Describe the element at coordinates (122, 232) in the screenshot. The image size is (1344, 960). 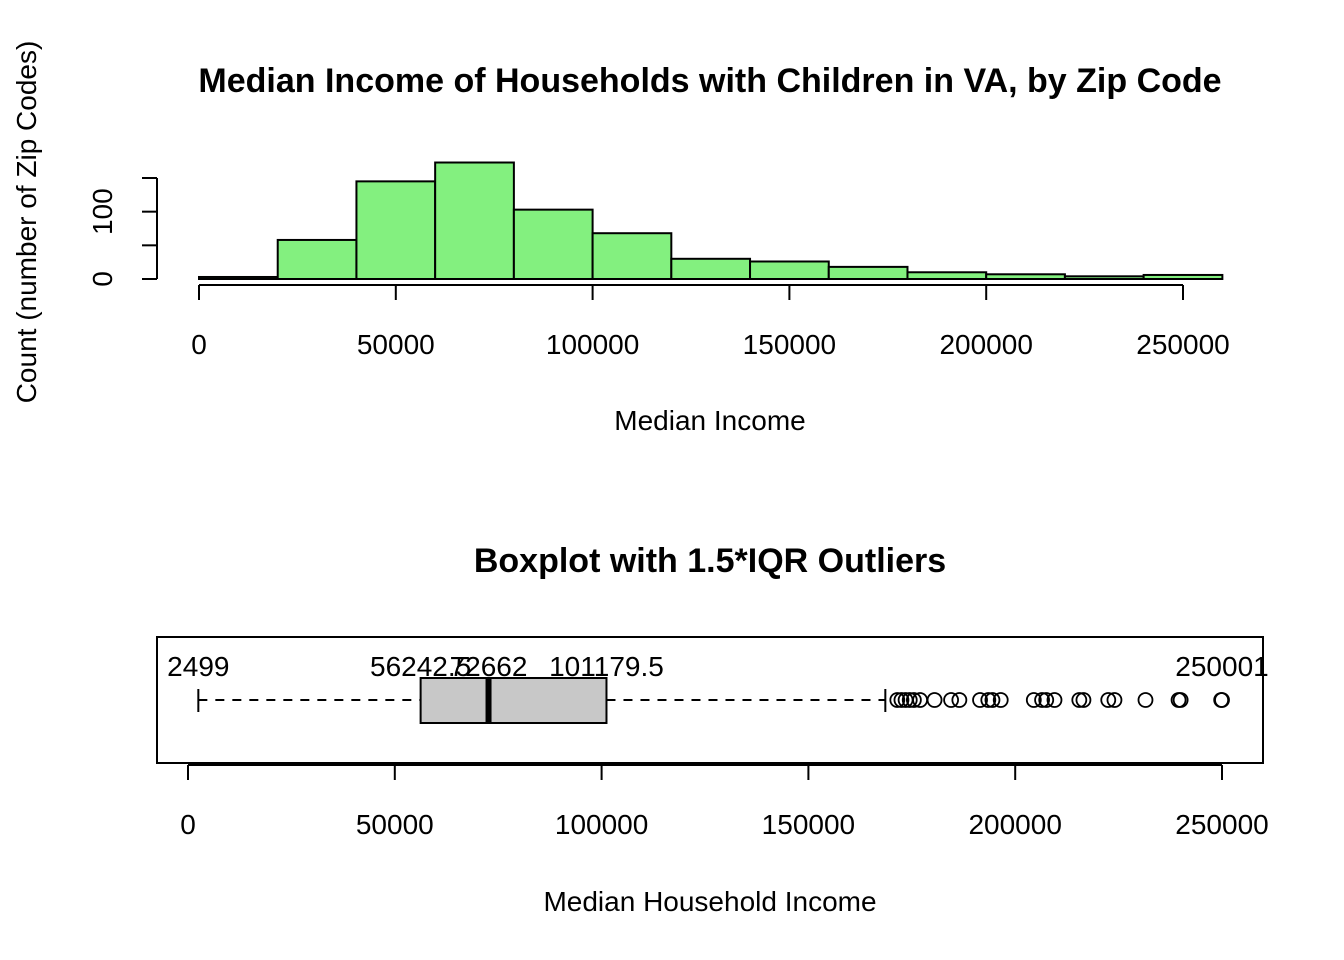
I see `histogram-y-axis: 0 100` at that location.